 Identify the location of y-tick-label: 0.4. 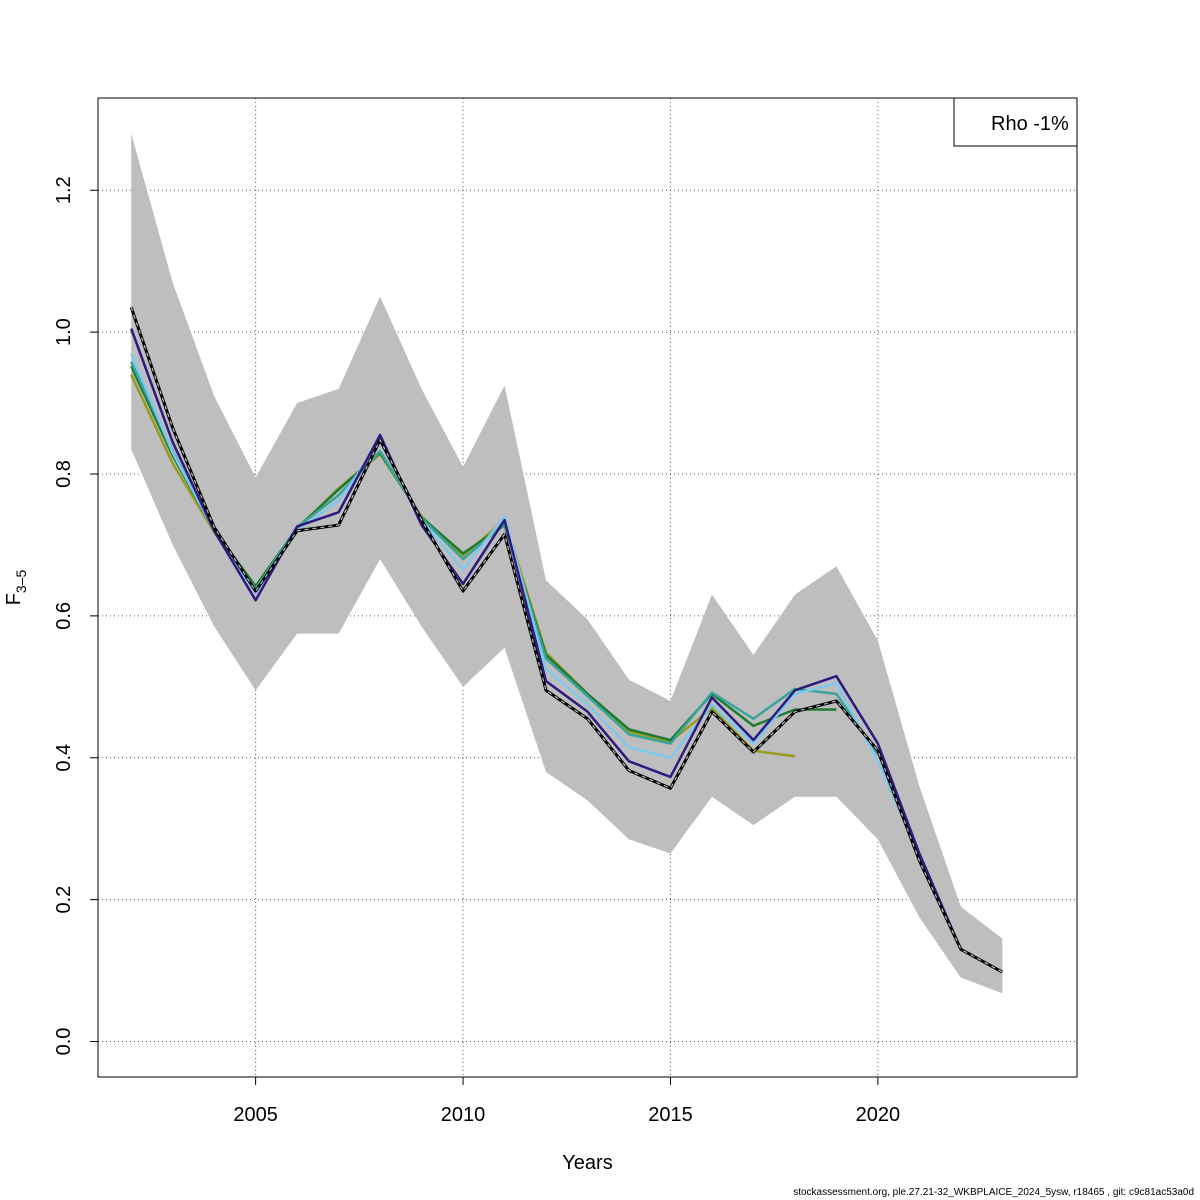
(64, 758).